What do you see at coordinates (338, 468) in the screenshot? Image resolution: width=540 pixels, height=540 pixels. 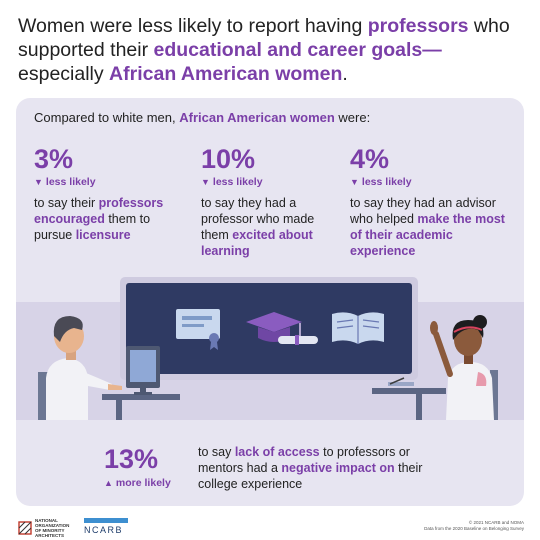 I see `desc-emphasis: negative impact on` at bounding box center [338, 468].